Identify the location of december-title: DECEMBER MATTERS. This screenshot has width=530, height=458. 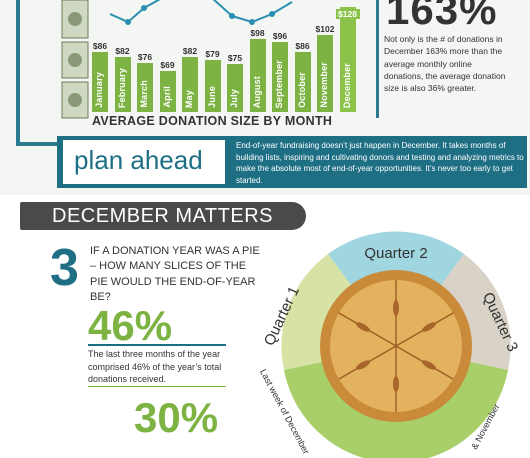
(162, 216).